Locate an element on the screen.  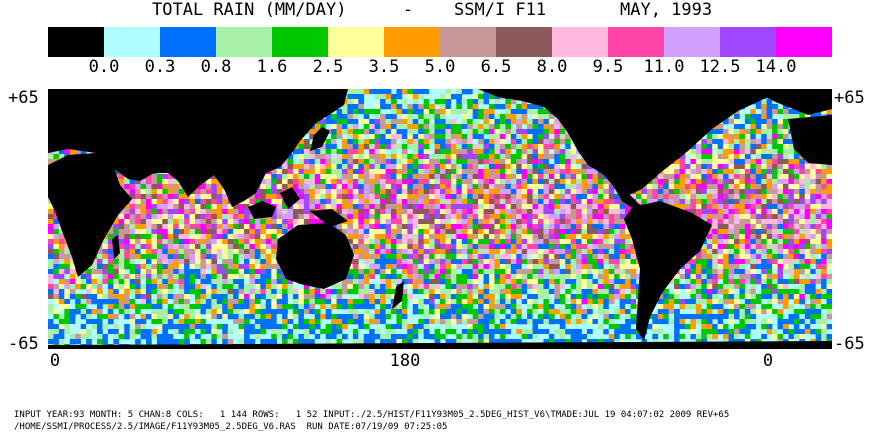
legend-tick-label: 11.0 is located at coordinates (664, 67).